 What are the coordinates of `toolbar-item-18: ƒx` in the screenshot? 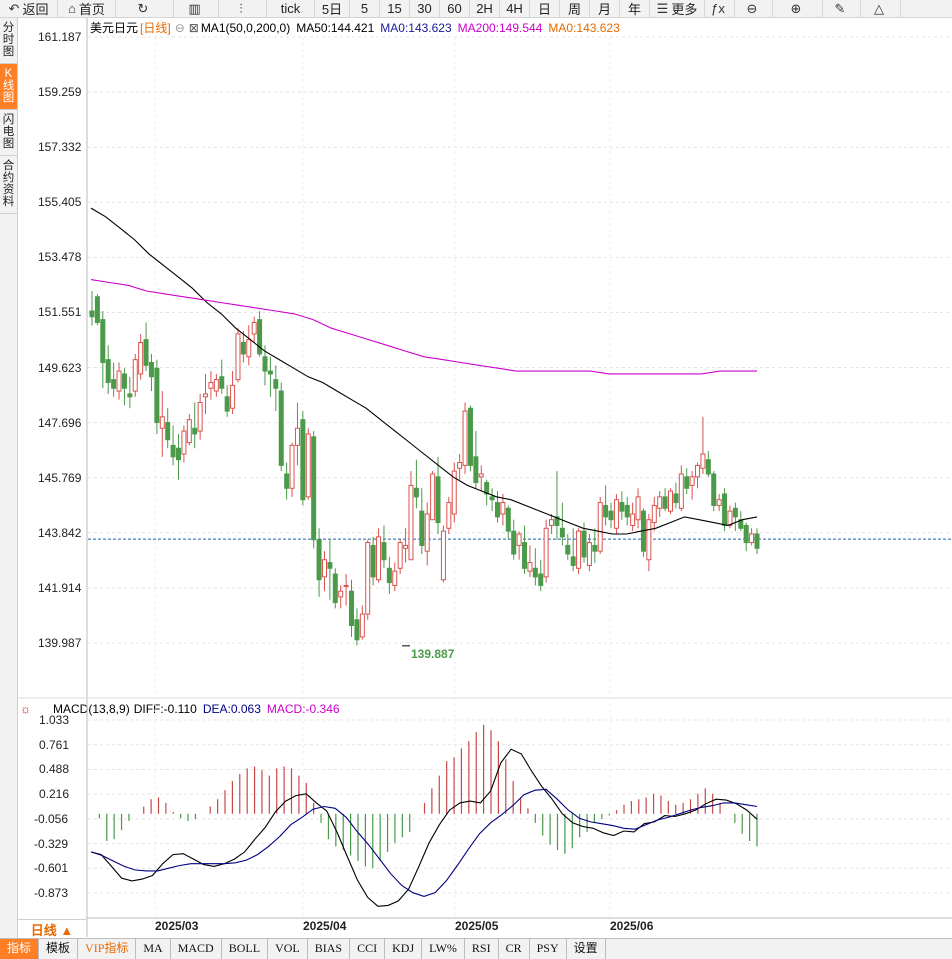 It's located at (720, 8).